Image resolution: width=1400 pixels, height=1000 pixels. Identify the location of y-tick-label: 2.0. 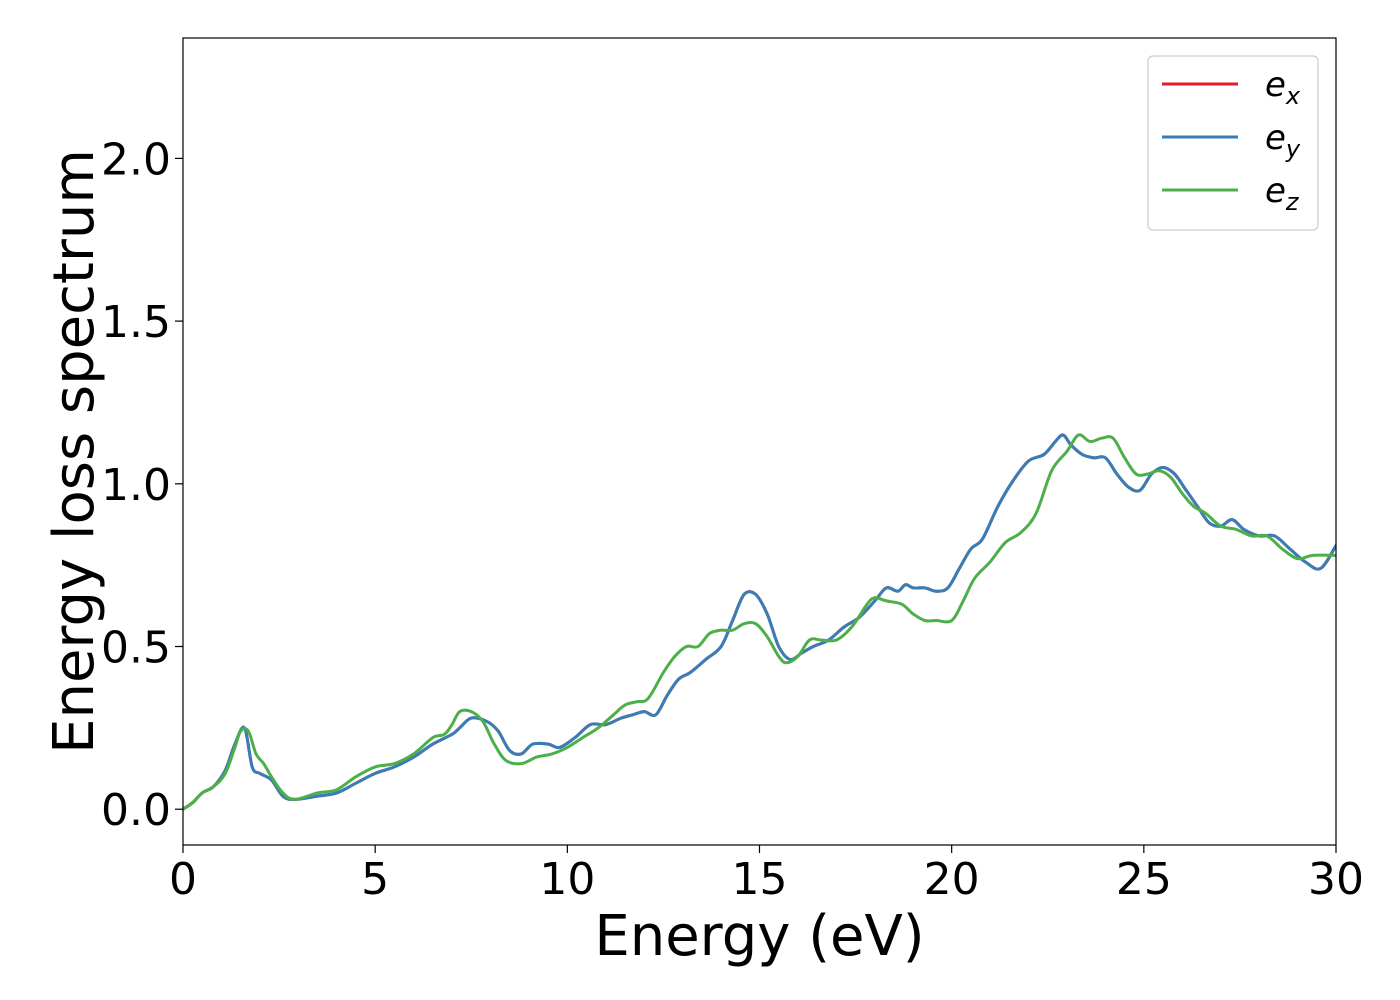
(136, 159).